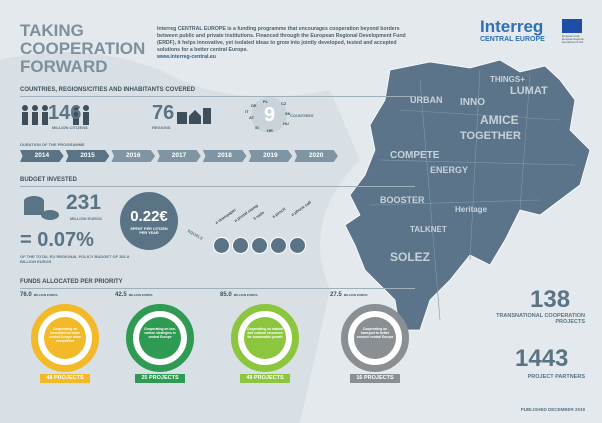  What do you see at coordinates (426, 100) in the screenshot?
I see `map-word: URBAN` at bounding box center [426, 100].